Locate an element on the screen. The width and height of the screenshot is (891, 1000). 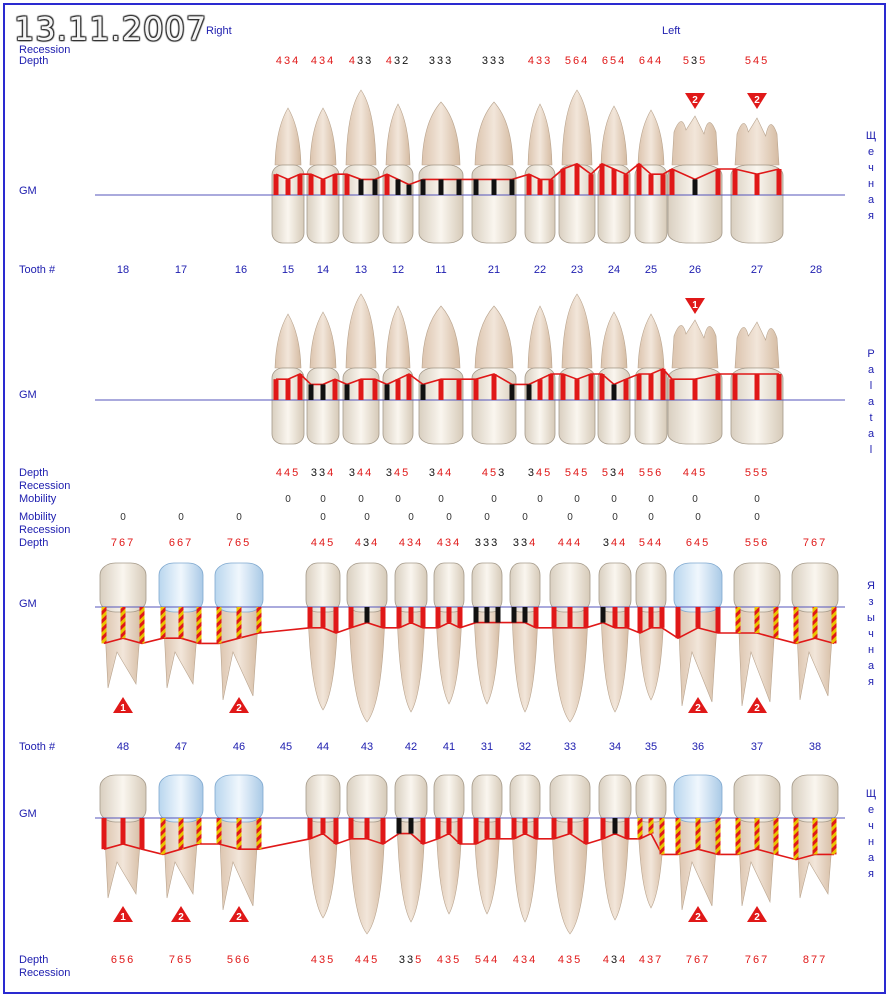
tooth-number: 41 is located at coordinates (449, 747).